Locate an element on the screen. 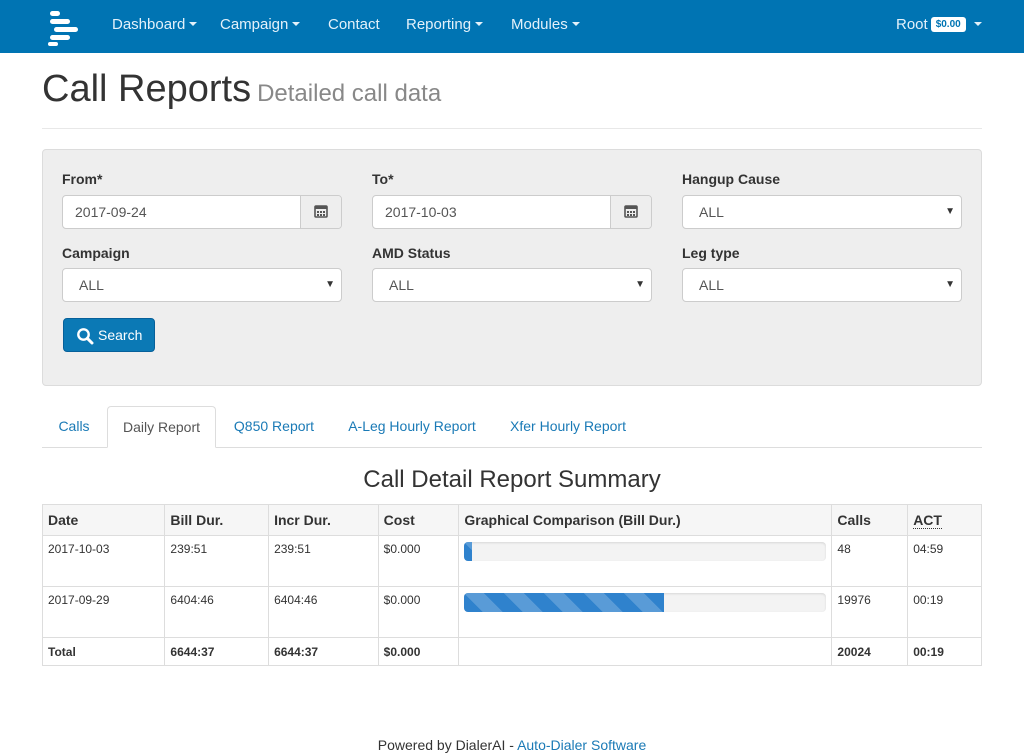 Image resolution: width=1024 pixels, height=753 pixels. report-title: Call Detail Report Summary is located at coordinates (512, 479).